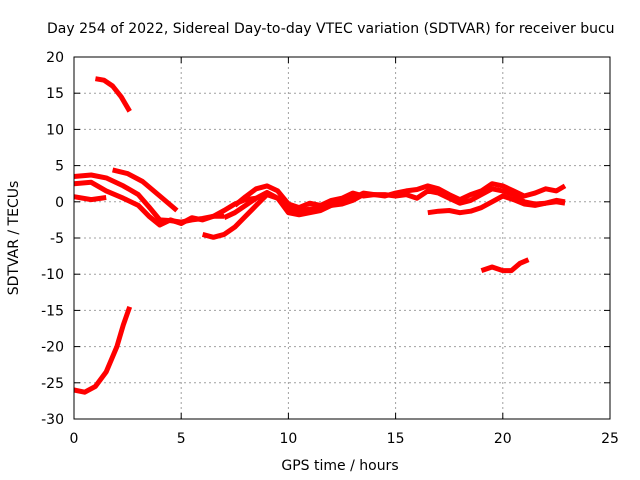 Image resolution: width=640 pixels, height=480 pixels. I want to click on y-tick-label: -25, so click(52, 384).